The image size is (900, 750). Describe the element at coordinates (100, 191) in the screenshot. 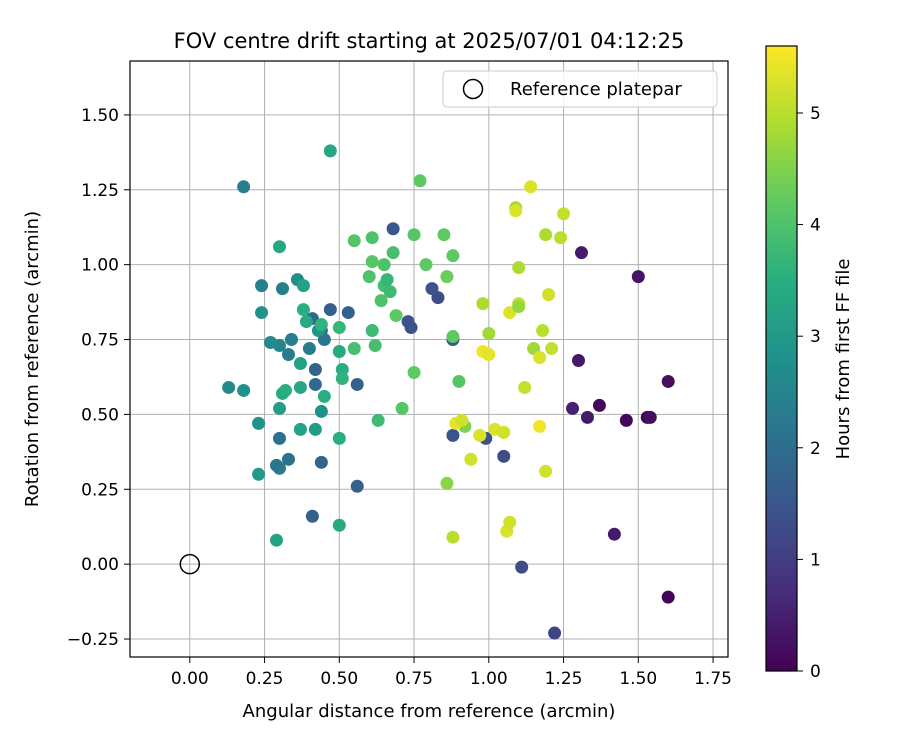

I see `y-tick-label: 1.25` at that location.